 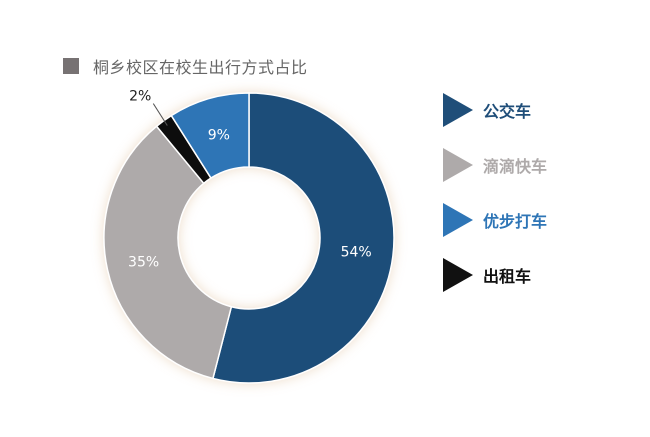 What do you see at coordinates (140, 97) in the screenshot?
I see `slice-label-2: 2%` at bounding box center [140, 97].